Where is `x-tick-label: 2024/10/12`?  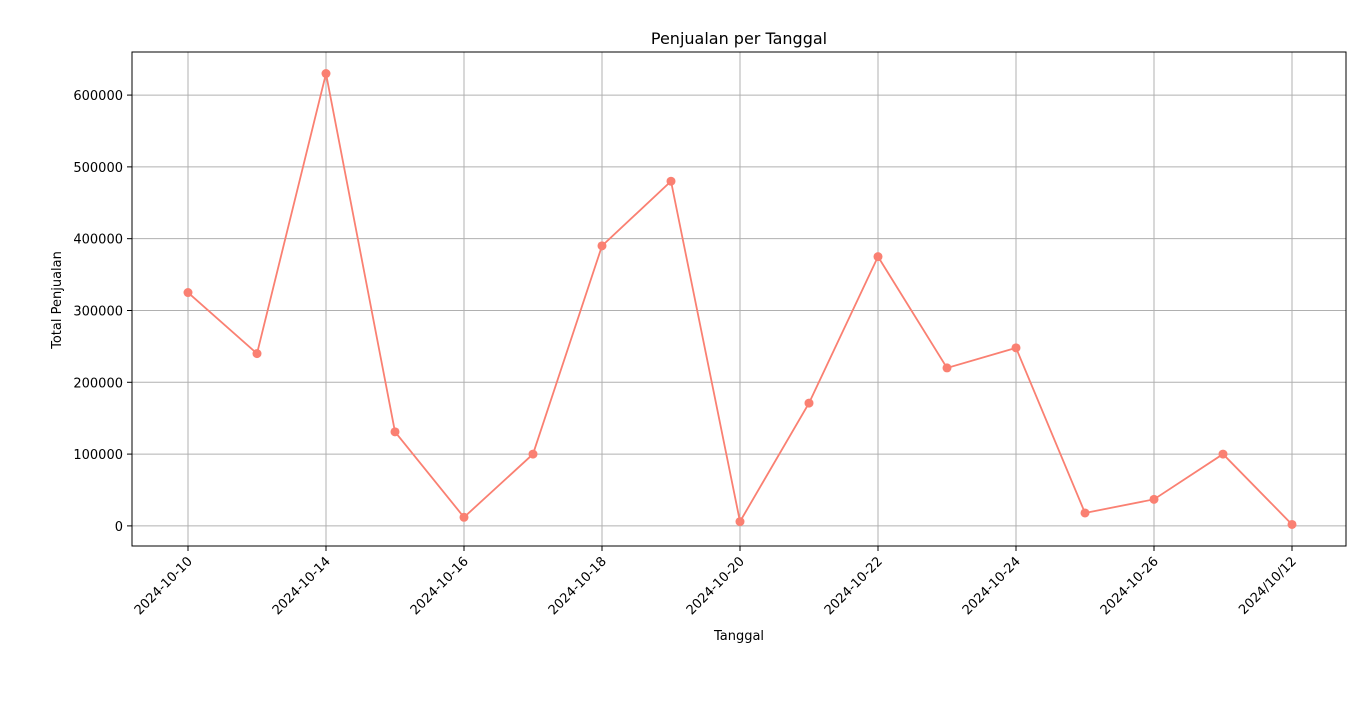
x-tick-label: 2024/10/12 is located at coordinates (1268, 586).